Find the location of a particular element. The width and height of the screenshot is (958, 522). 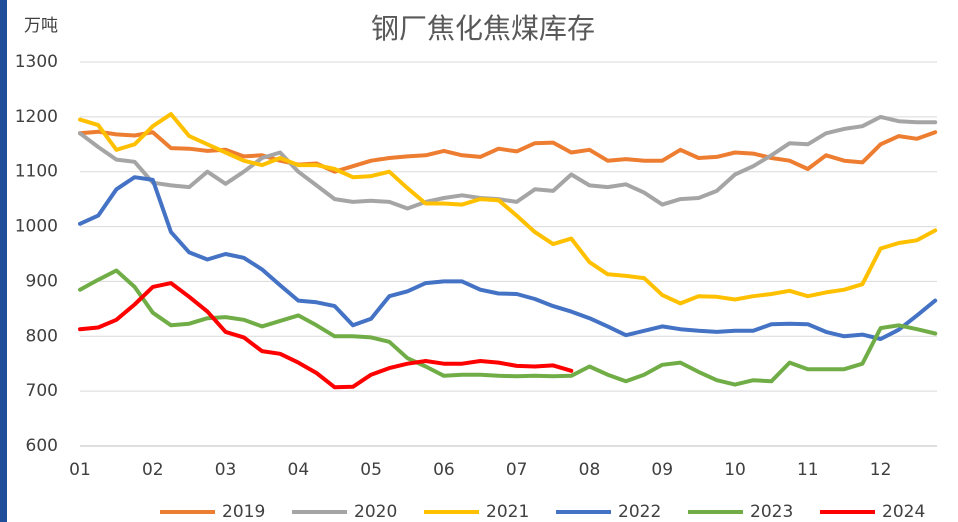

x-tick-label: 11 is located at coordinates (808, 470).